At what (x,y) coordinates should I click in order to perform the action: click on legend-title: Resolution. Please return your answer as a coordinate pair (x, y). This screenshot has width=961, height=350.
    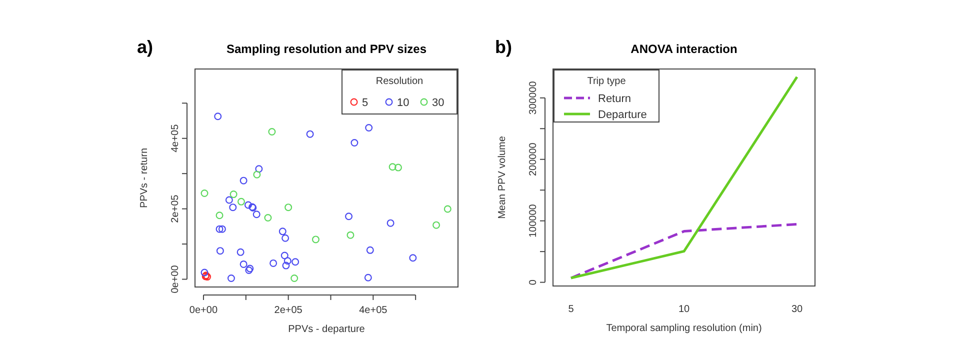
    Looking at the image, I should click on (400, 81).